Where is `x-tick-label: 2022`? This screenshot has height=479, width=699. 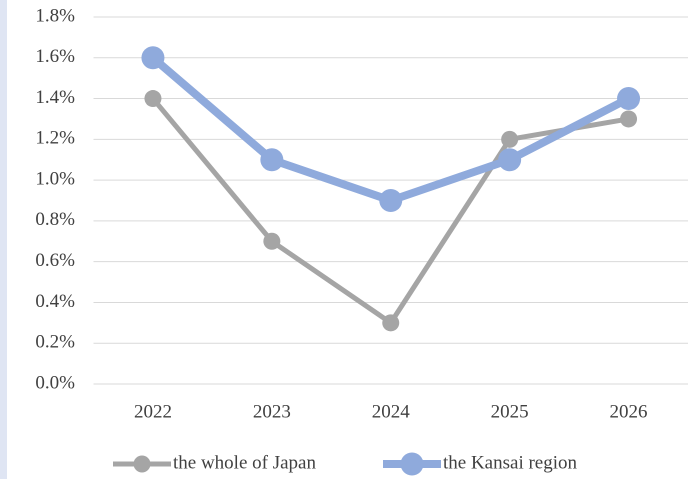 x-tick-label: 2022 is located at coordinates (153, 411).